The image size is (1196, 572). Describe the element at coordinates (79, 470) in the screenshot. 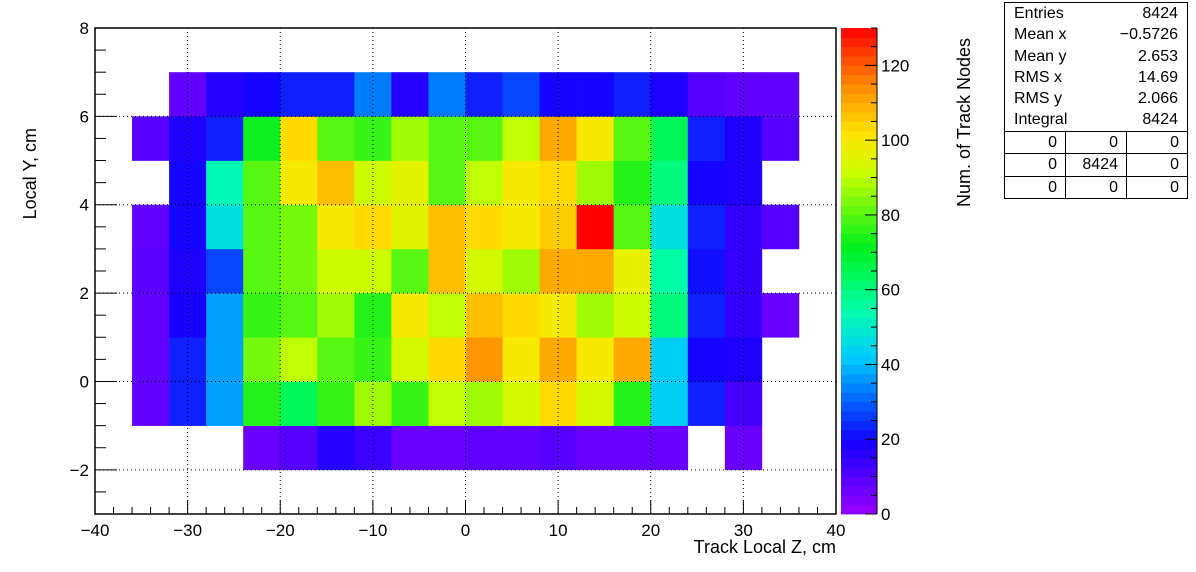

I see `y-tick-label: −2` at that location.